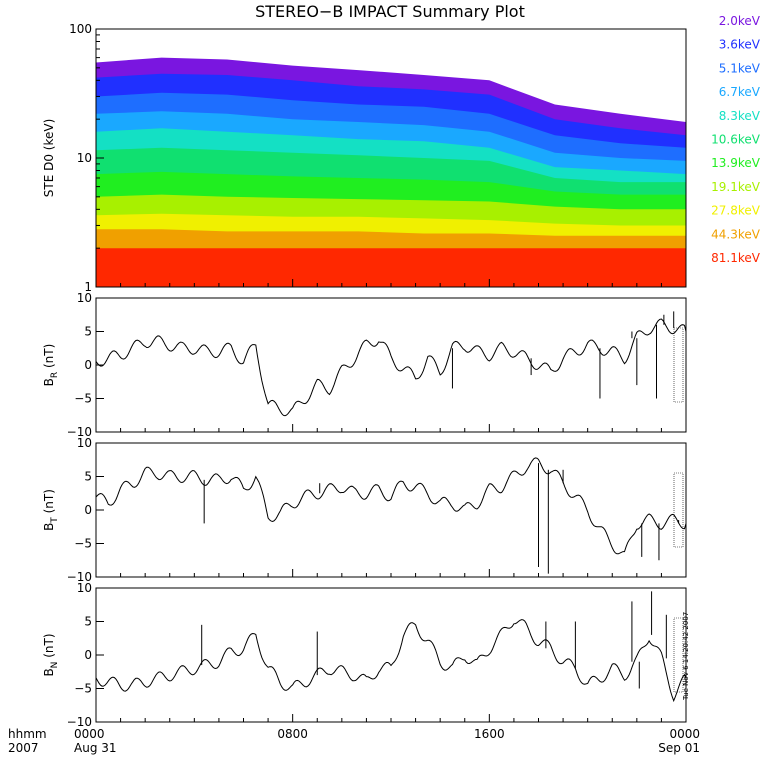 The image size is (780, 784). What do you see at coordinates (27, 734) in the screenshot?
I see `x-row-label-hhmm: hhmm` at bounding box center [27, 734].